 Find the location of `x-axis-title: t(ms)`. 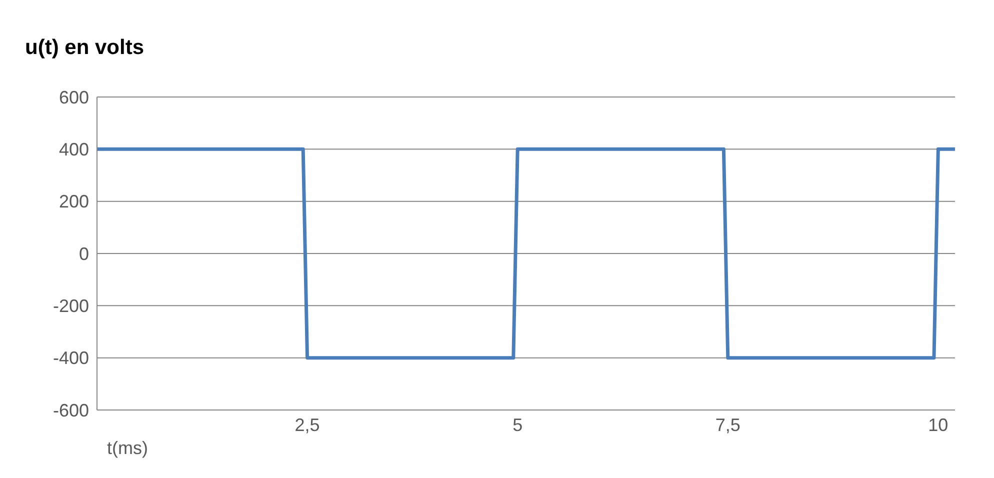

x-axis-title: t(ms) is located at coordinates (127, 448).